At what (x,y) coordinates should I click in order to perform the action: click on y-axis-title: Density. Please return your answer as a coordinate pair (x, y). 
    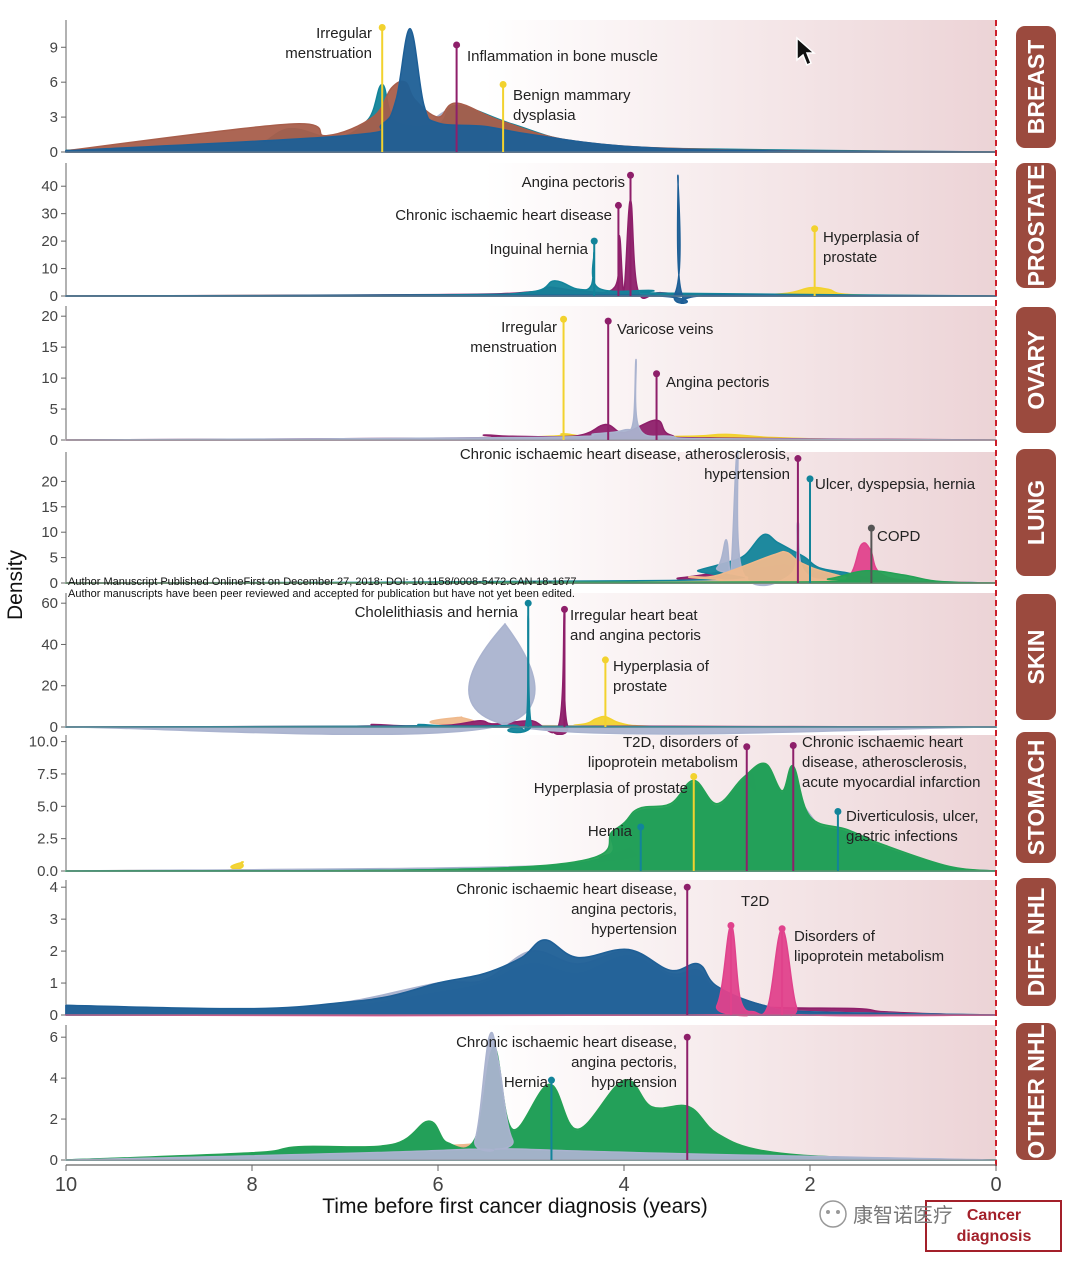
    Looking at the image, I should click on (15, 584).